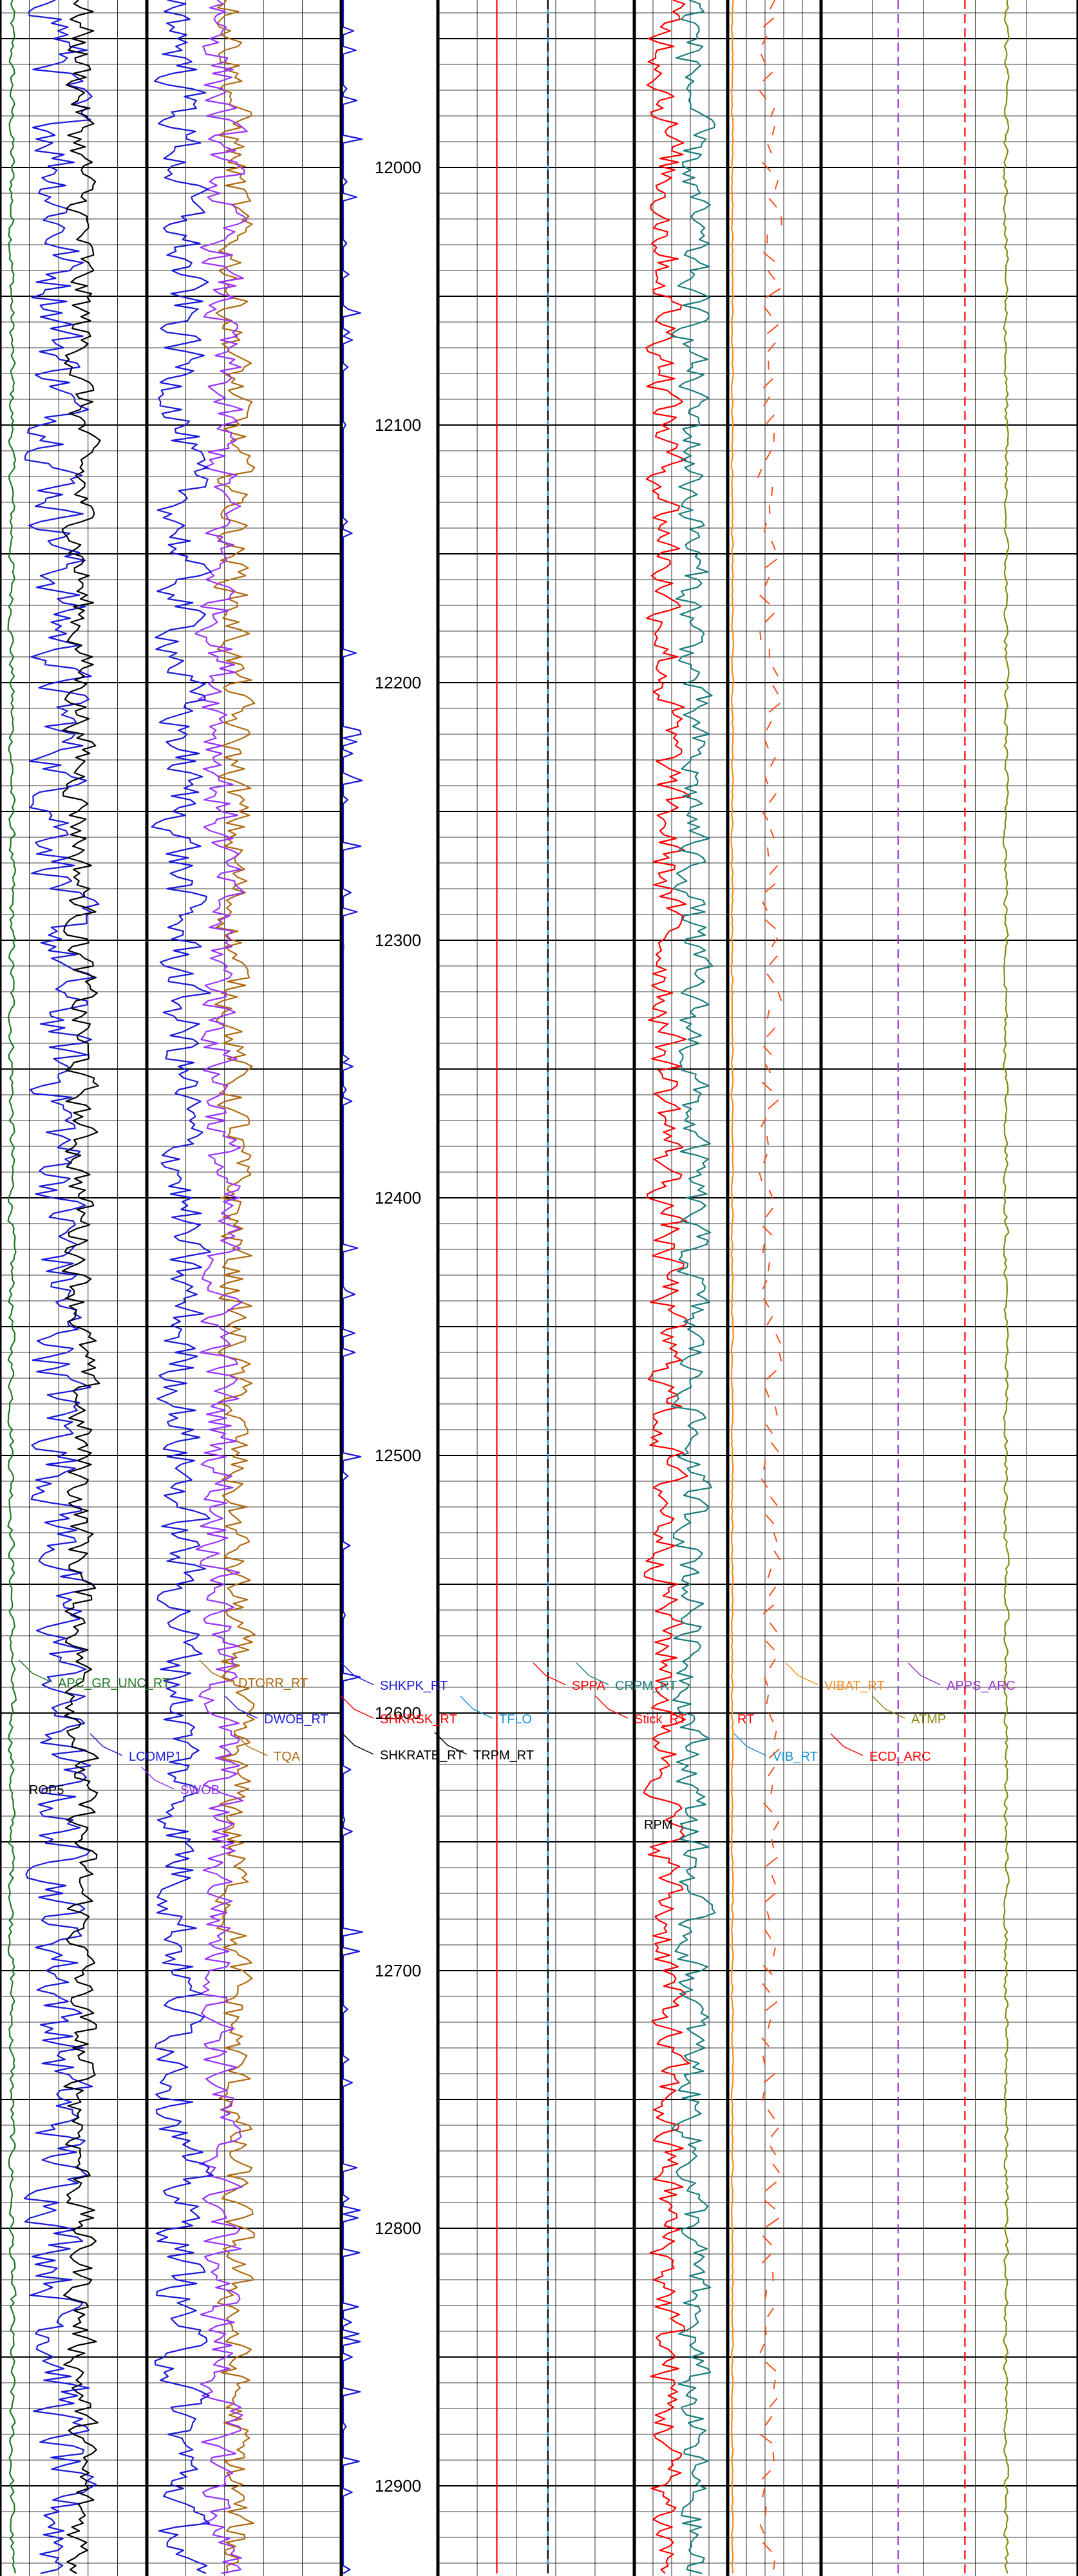  I want to click on depth-tick-label: 12100, so click(398, 425).